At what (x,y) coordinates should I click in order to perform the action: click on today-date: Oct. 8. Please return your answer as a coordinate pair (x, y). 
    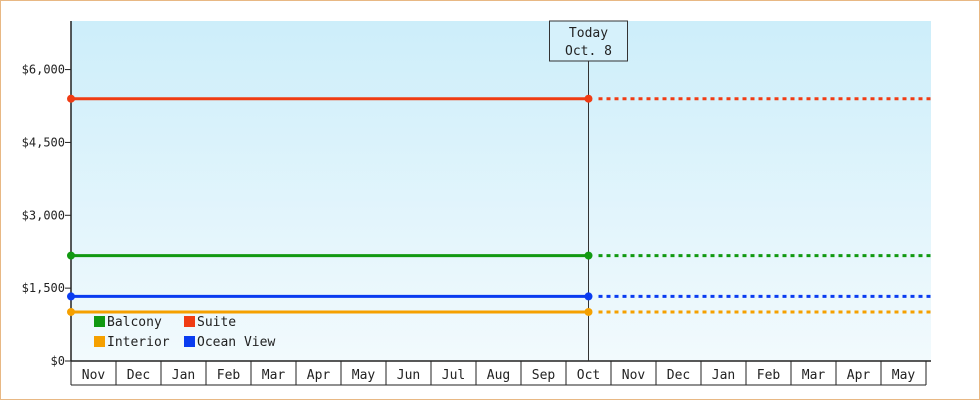
    Looking at the image, I should click on (588, 51).